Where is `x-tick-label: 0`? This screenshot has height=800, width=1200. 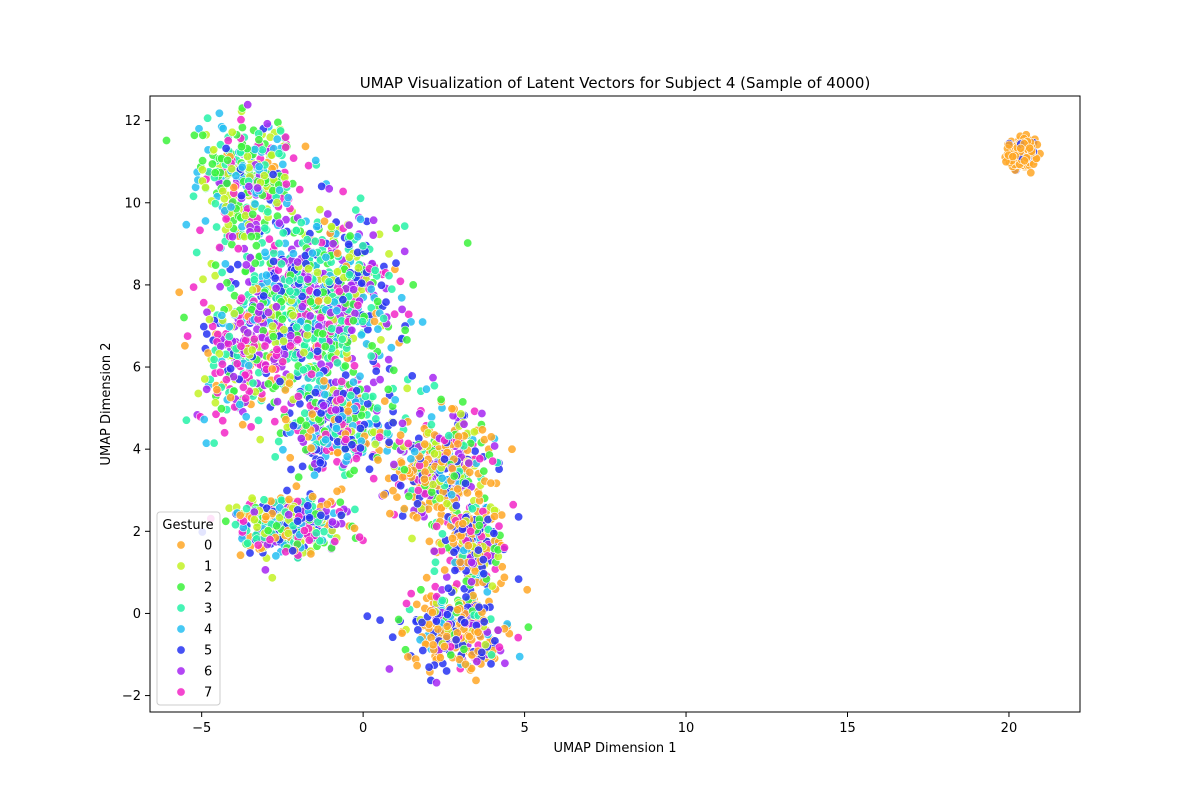 x-tick-label: 0 is located at coordinates (363, 728).